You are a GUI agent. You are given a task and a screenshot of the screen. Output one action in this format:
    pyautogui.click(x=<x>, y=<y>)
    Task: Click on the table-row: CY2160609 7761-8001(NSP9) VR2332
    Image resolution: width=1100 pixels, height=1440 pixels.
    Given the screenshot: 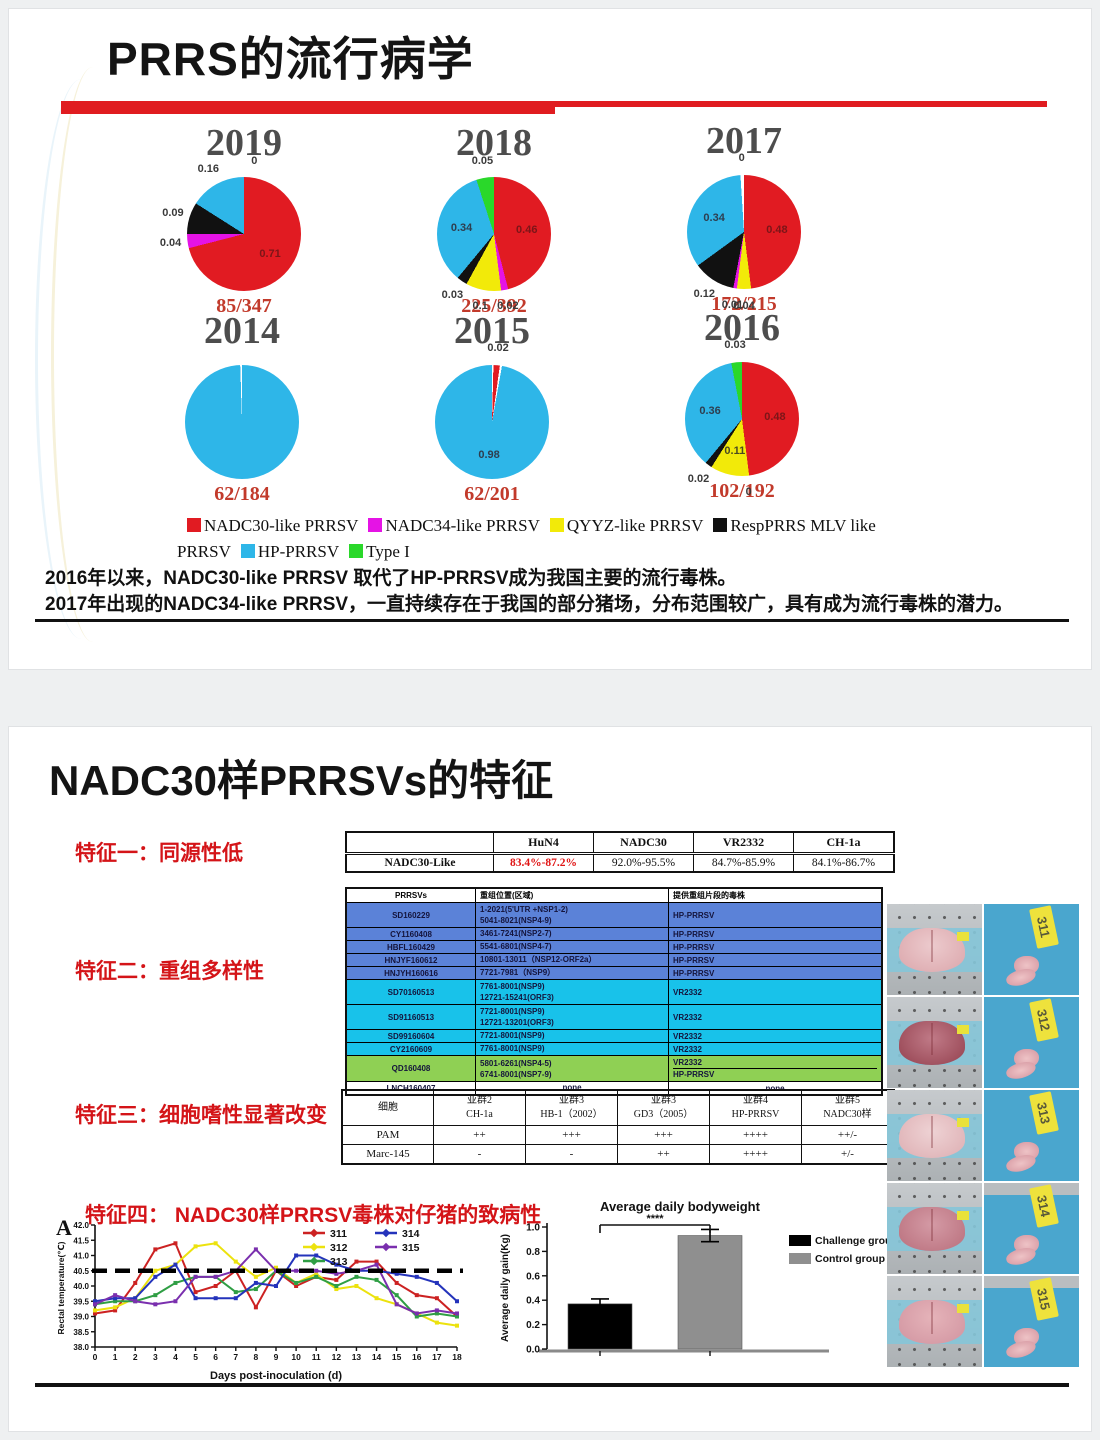 What is the action you would take?
    pyautogui.click(x=614, y=1049)
    